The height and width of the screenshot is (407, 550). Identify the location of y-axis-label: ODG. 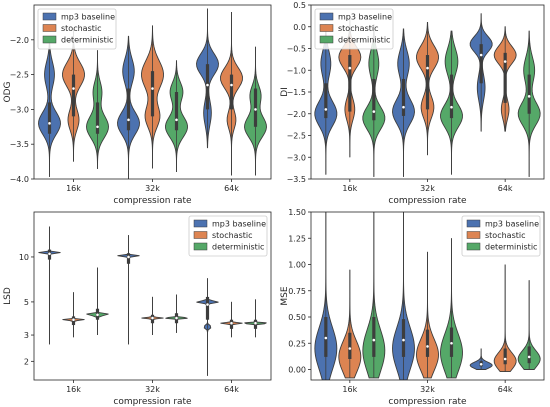
(8, 91).